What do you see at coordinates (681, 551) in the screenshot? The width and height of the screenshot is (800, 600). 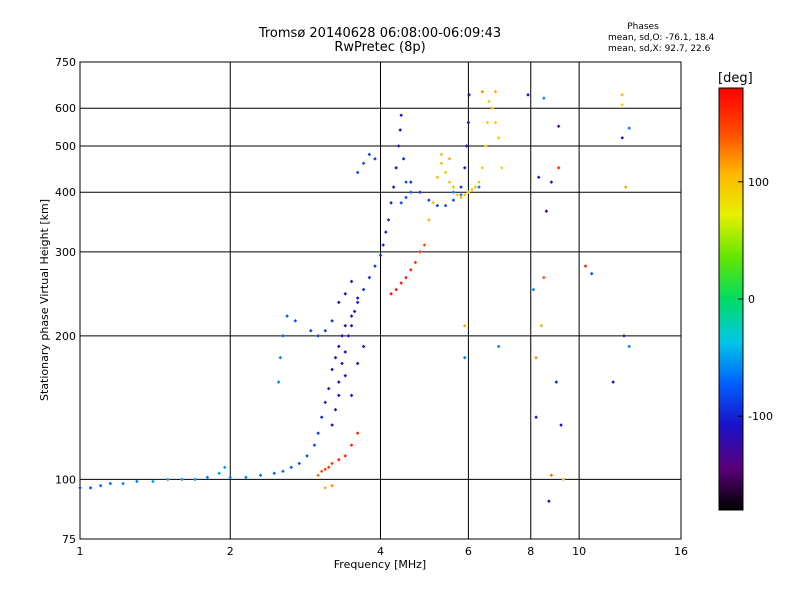 I see `x-tick-label: 16` at bounding box center [681, 551].